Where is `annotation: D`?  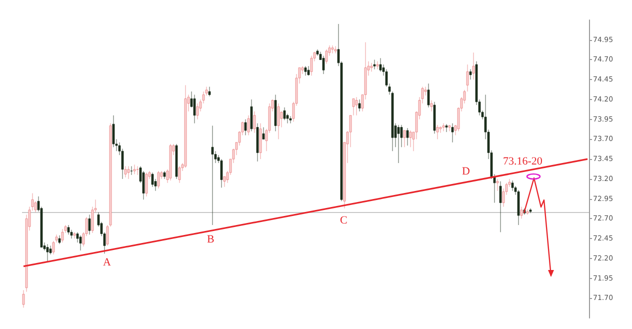 annotation: D is located at coordinates (466, 172).